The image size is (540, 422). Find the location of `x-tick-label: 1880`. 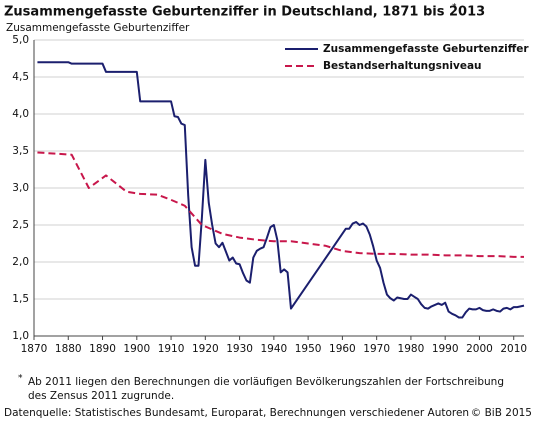

x-tick-label: 1880 is located at coordinates (68, 349).